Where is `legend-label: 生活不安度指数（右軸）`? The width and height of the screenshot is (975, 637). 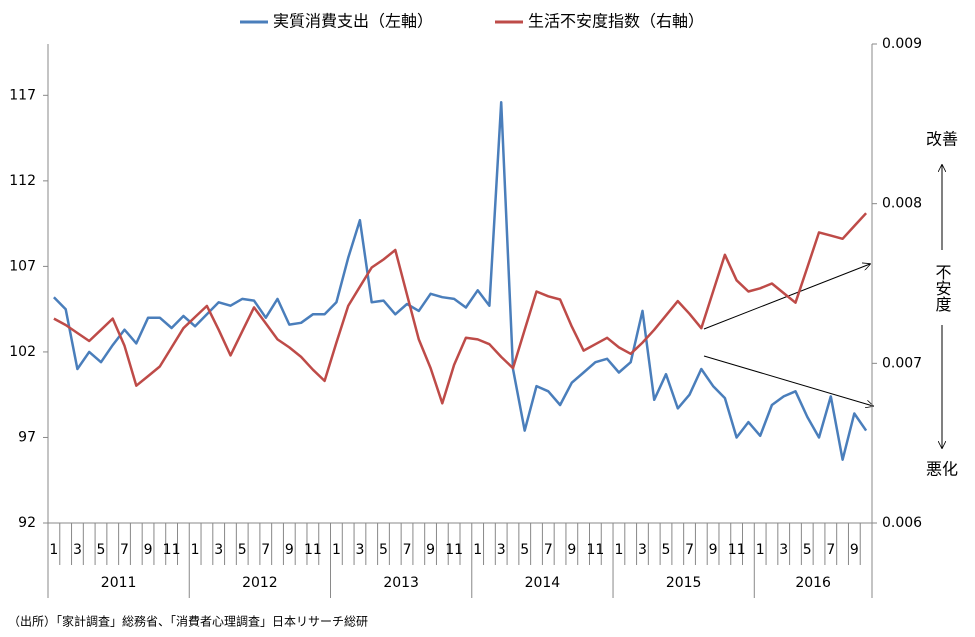
legend-label: 生活不安度指数（右軸） is located at coordinates (616, 21).